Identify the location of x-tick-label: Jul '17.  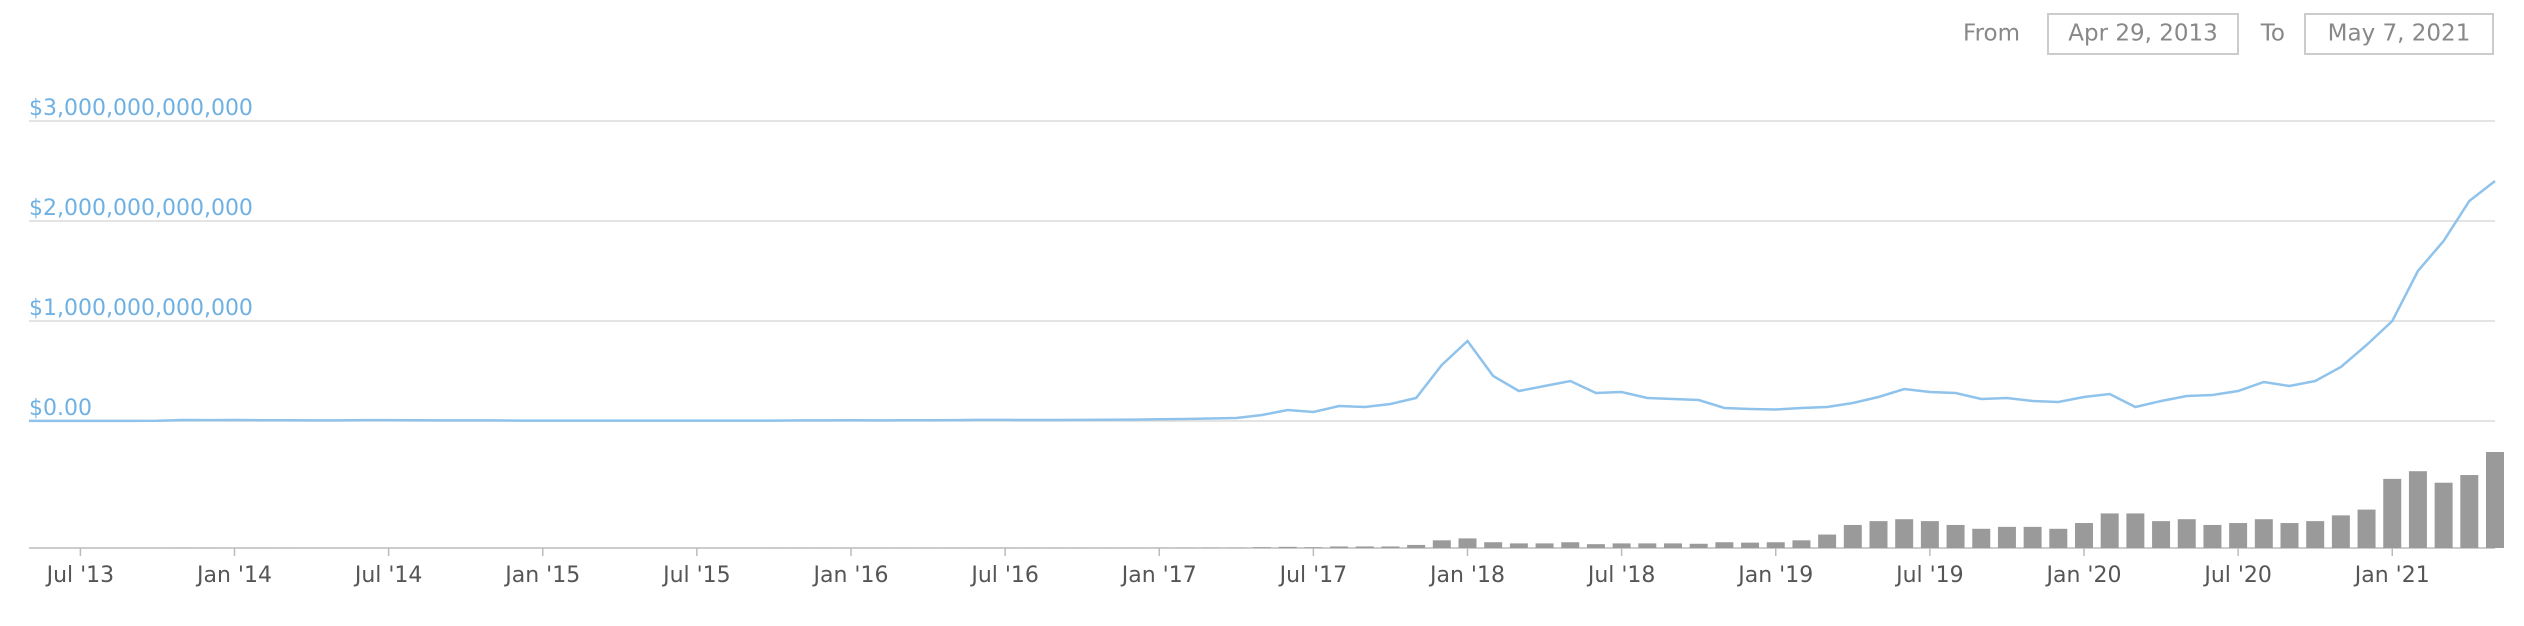
(1313, 575).